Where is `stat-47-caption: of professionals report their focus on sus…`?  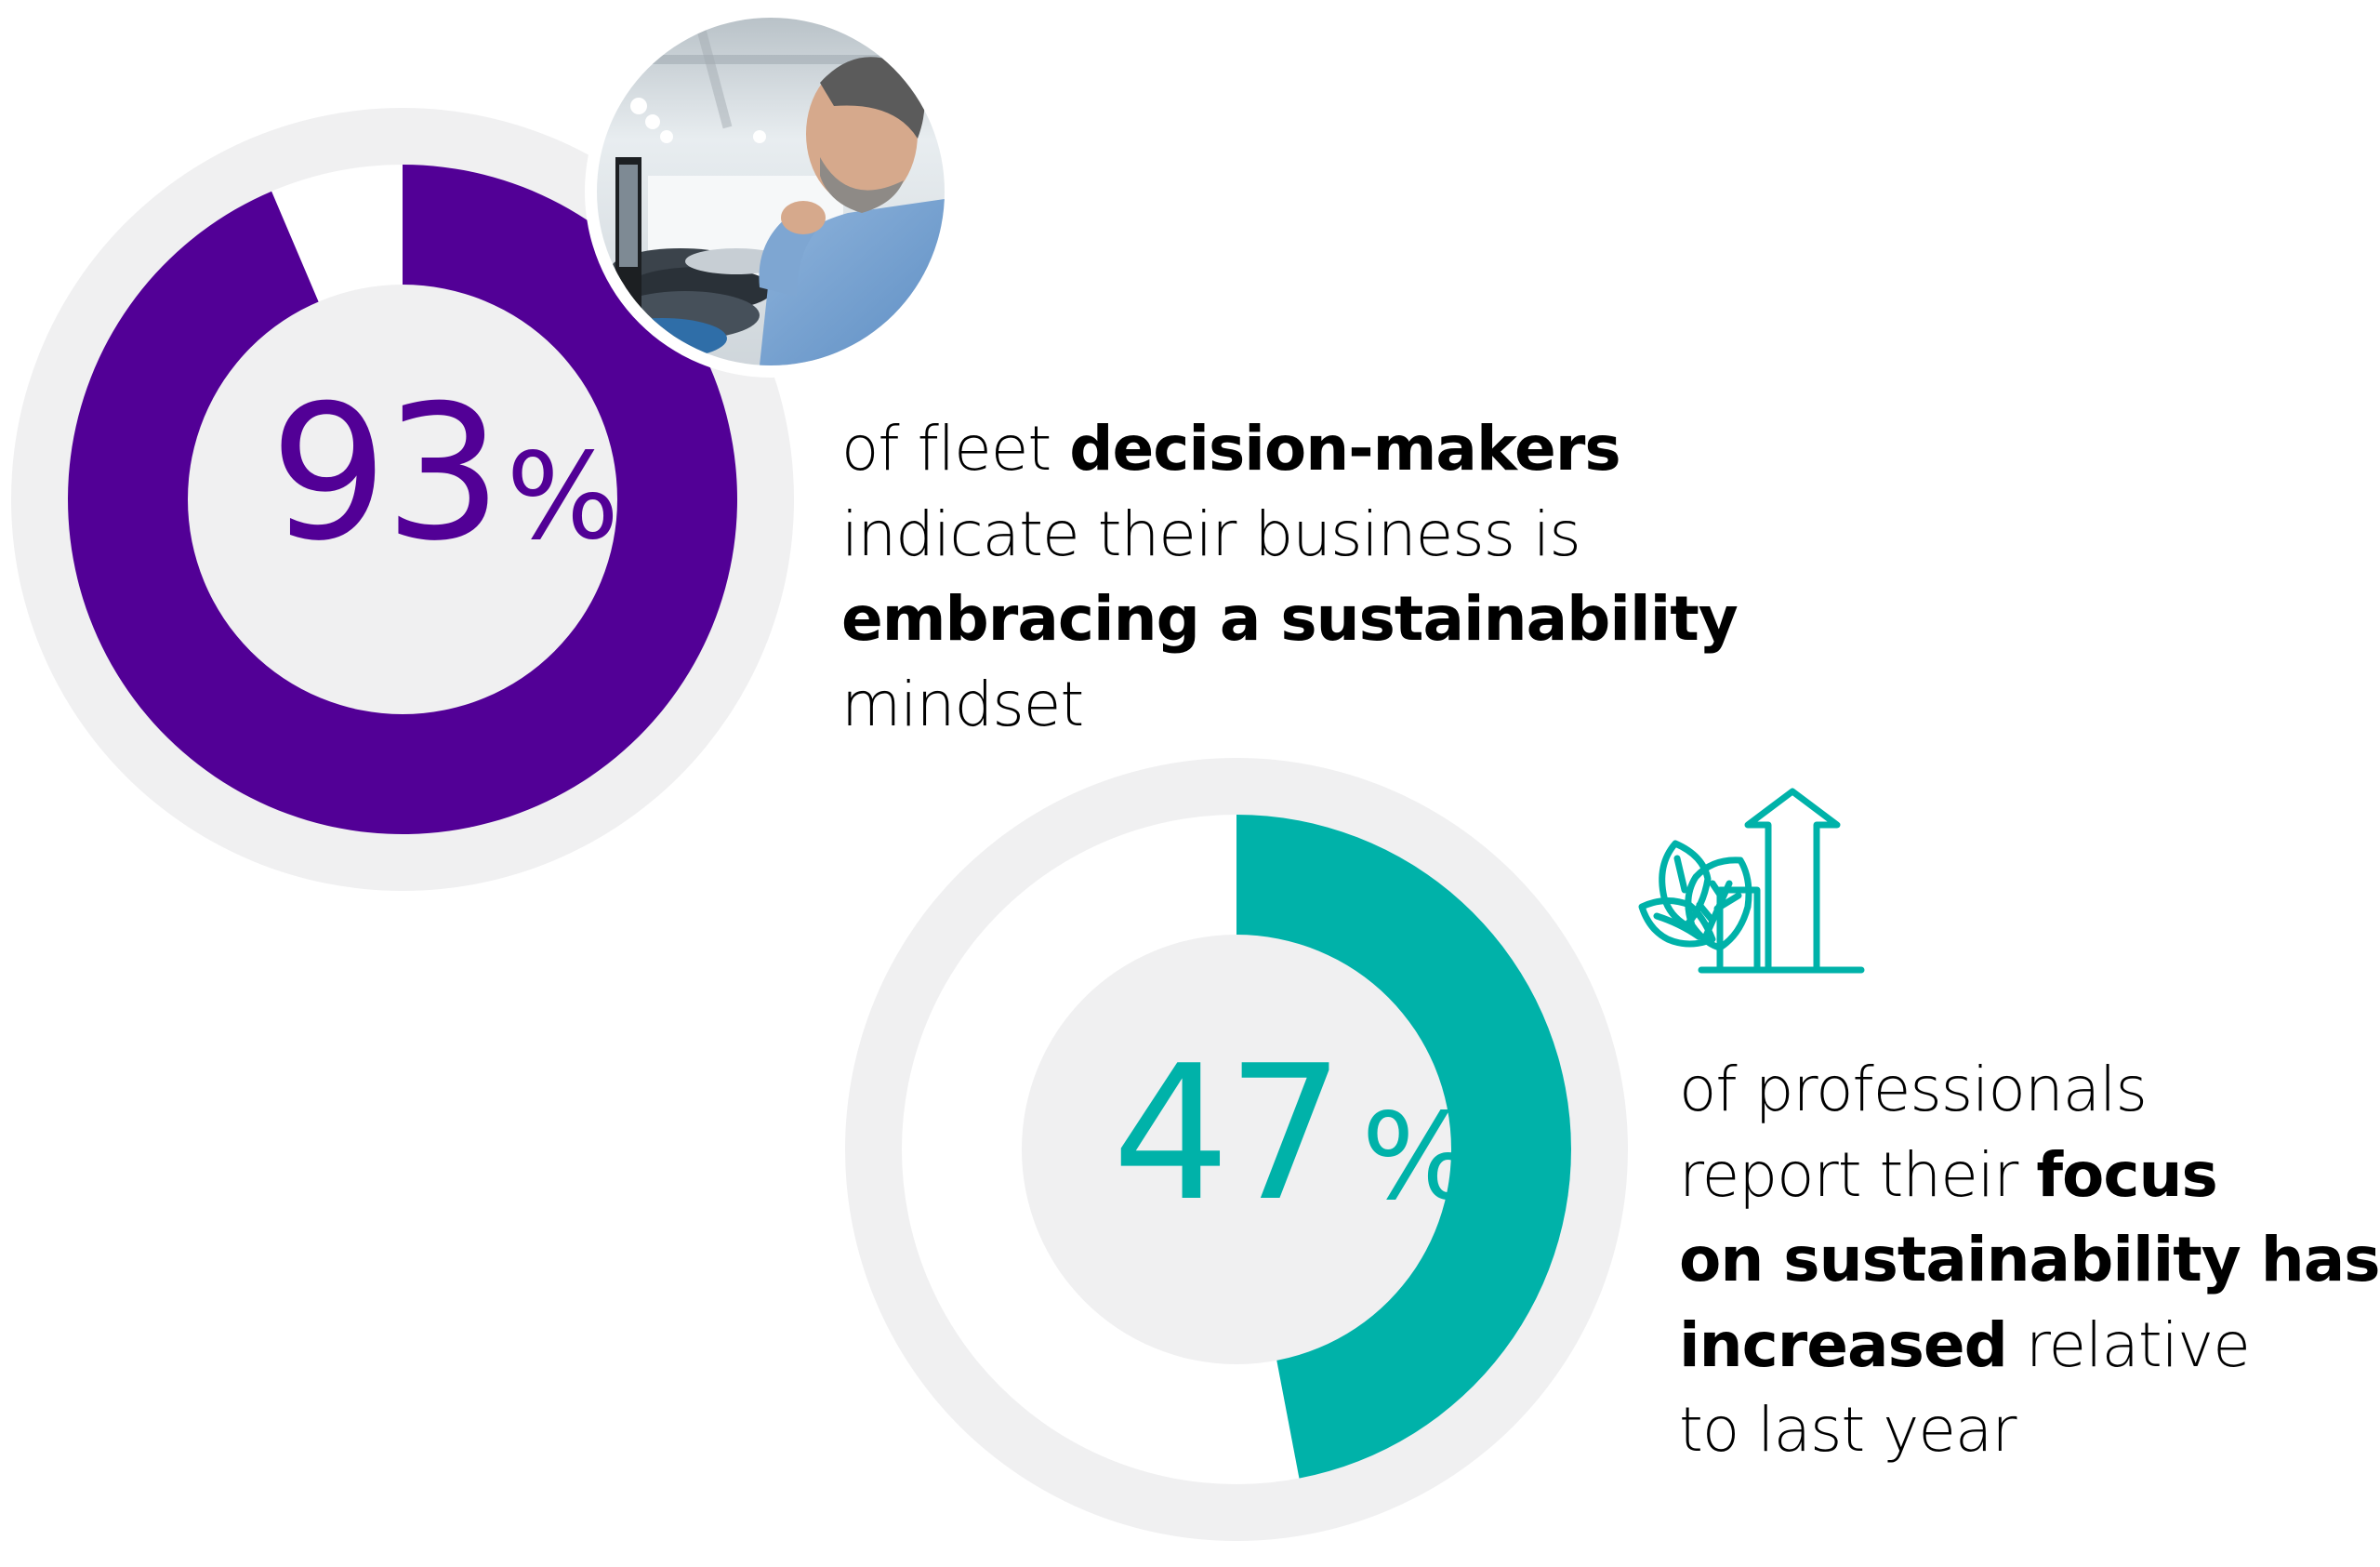 stat-47-caption: of professionals report their focus on sus… is located at coordinates (2029, 1260).